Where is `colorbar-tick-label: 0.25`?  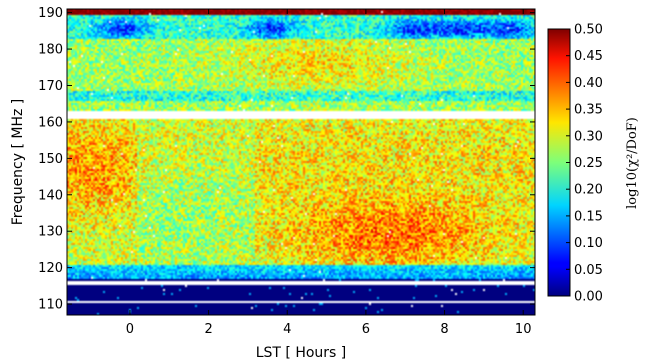
colorbar-tick-label: 0.25 is located at coordinates (588, 163).